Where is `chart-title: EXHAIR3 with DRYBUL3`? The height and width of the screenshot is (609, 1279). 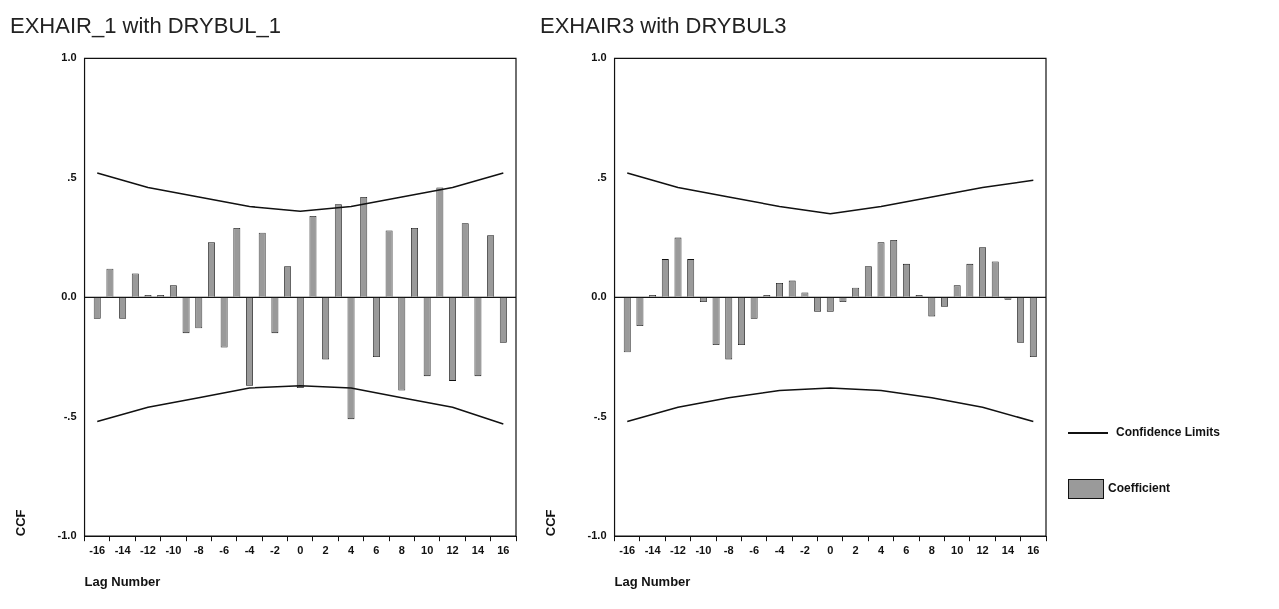 chart-title: EXHAIR3 with DRYBUL3 is located at coordinates (663, 26).